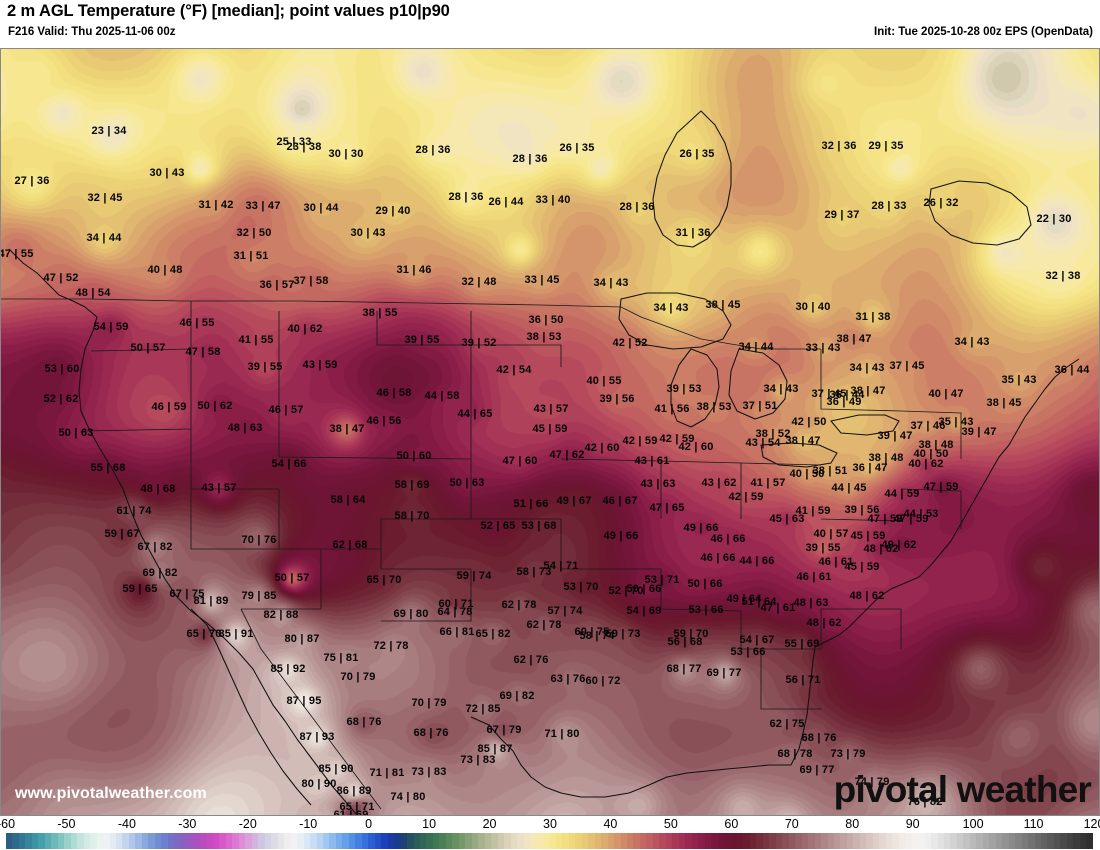  What do you see at coordinates (1019, 380) in the screenshot?
I see `point-value-label: 35 | 43` at bounding box center [1019, 380].